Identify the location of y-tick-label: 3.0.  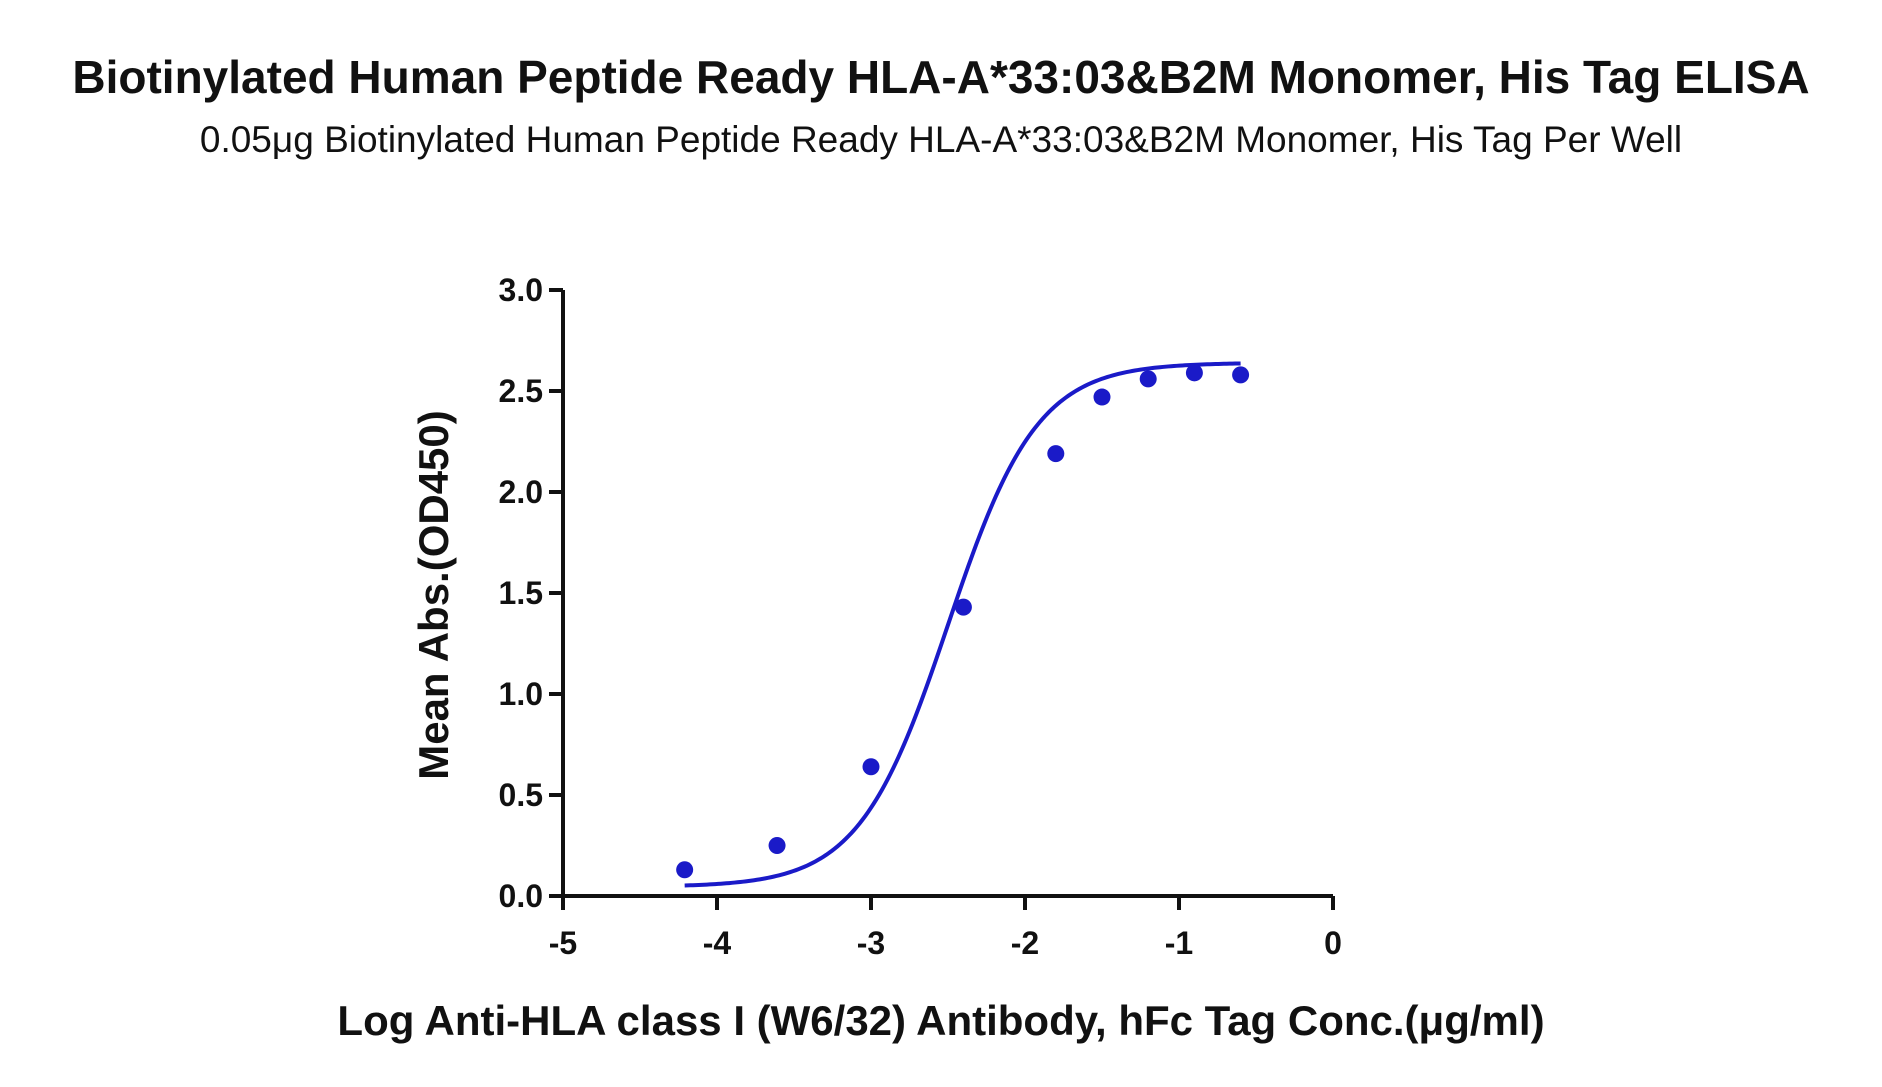
(521, 290).